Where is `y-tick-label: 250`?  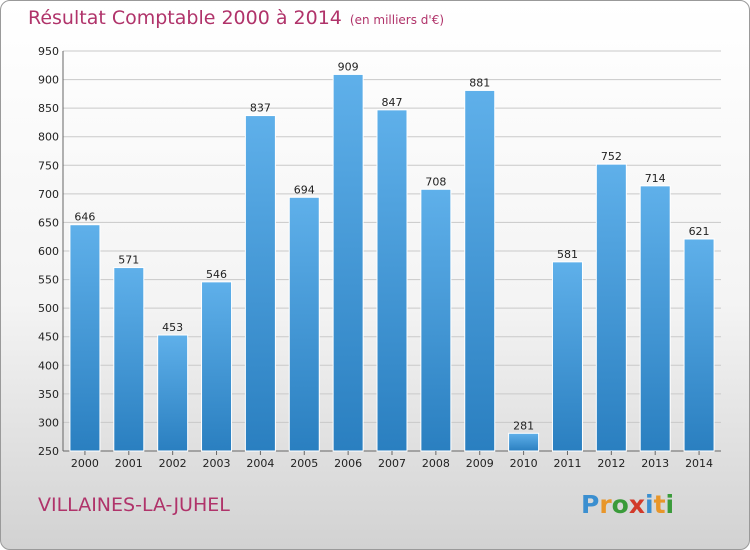 y-tick-label: 250 is located at coordinates (48, 451).